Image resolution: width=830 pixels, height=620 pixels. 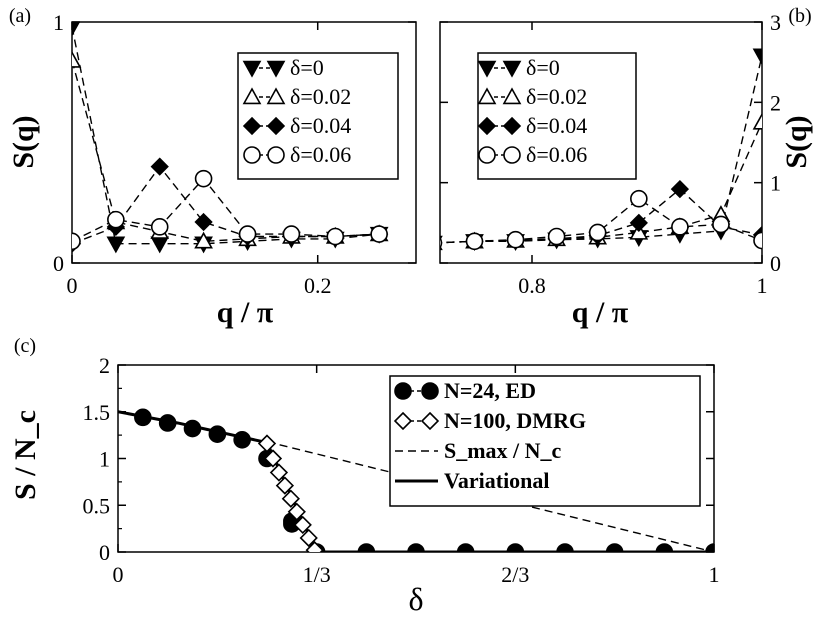 I want to click on panel-label: (b), so click(x=799, y=16).